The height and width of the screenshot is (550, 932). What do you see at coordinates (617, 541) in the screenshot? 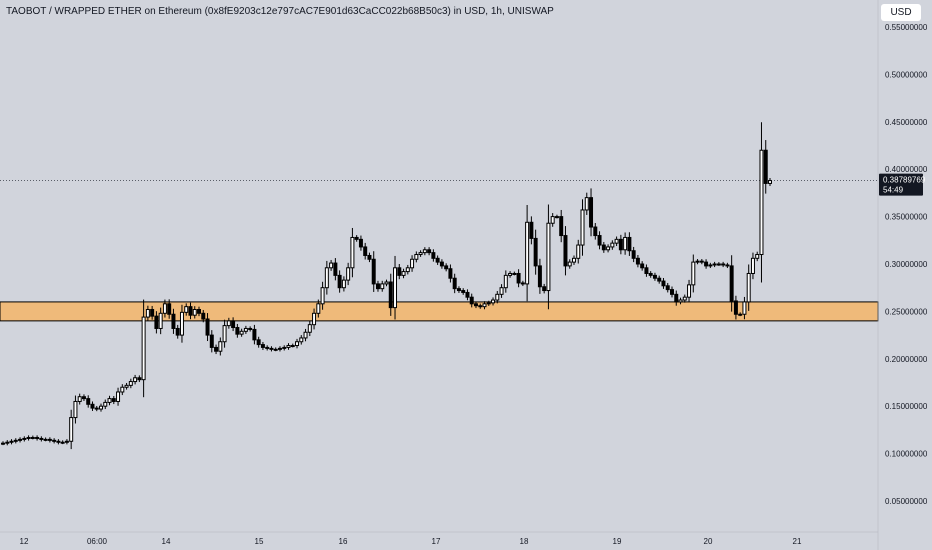
I see `x-tick-label: 19` at bounding box center [617, 541].